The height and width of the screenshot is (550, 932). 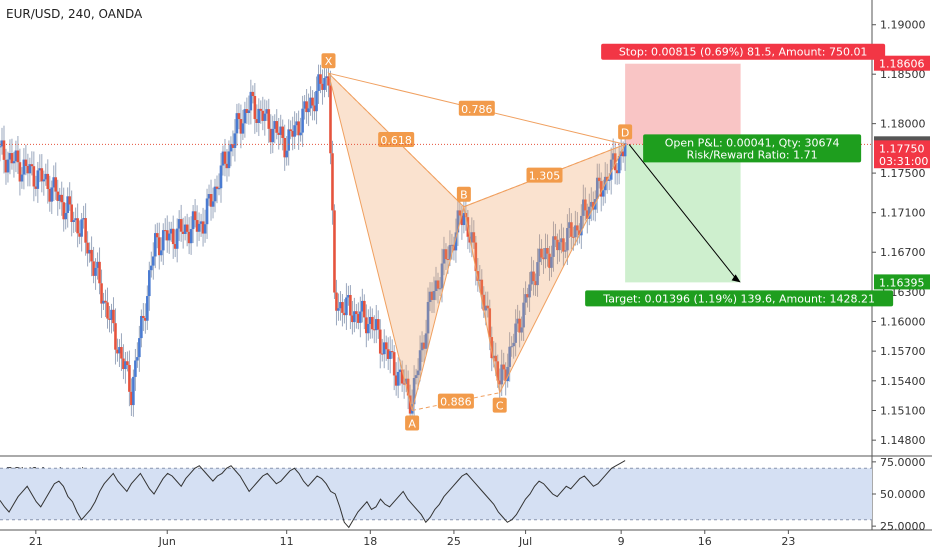 I want to click on pattern-point-box, so click(x=328, y=61).